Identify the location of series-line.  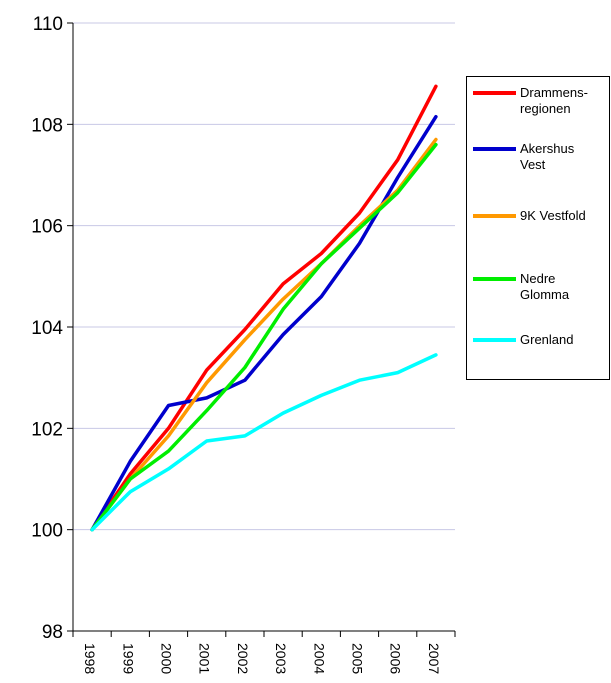
(264, 442).